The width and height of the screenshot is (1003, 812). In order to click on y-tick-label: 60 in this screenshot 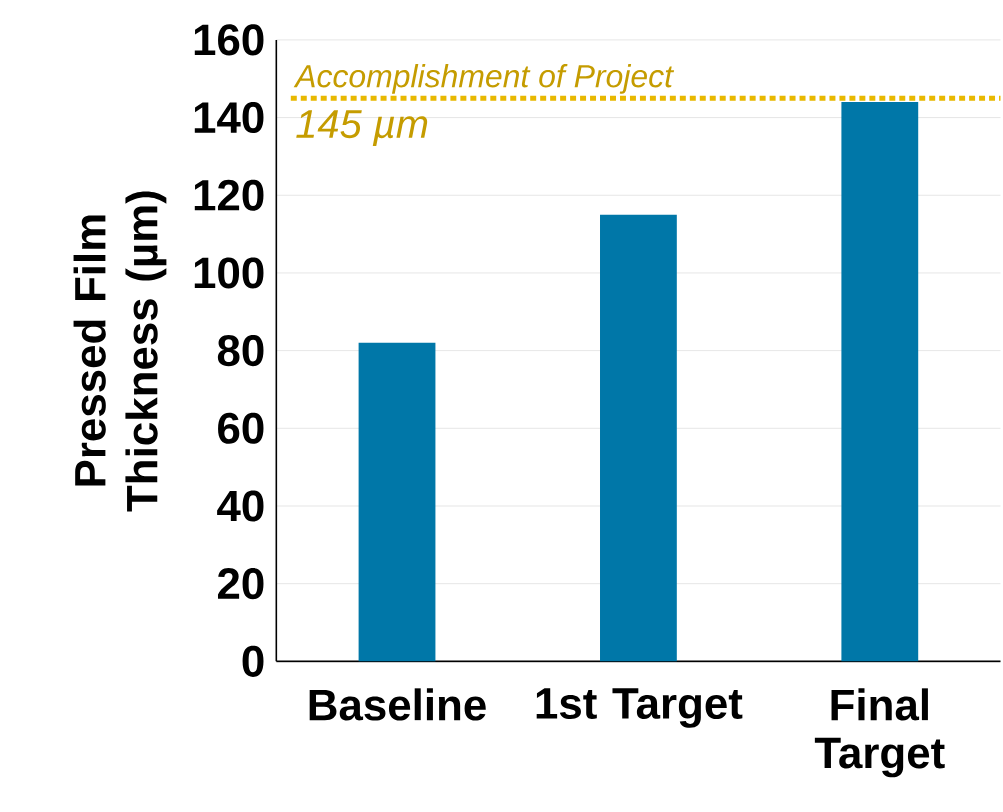, I will do `click(241, 428)`.